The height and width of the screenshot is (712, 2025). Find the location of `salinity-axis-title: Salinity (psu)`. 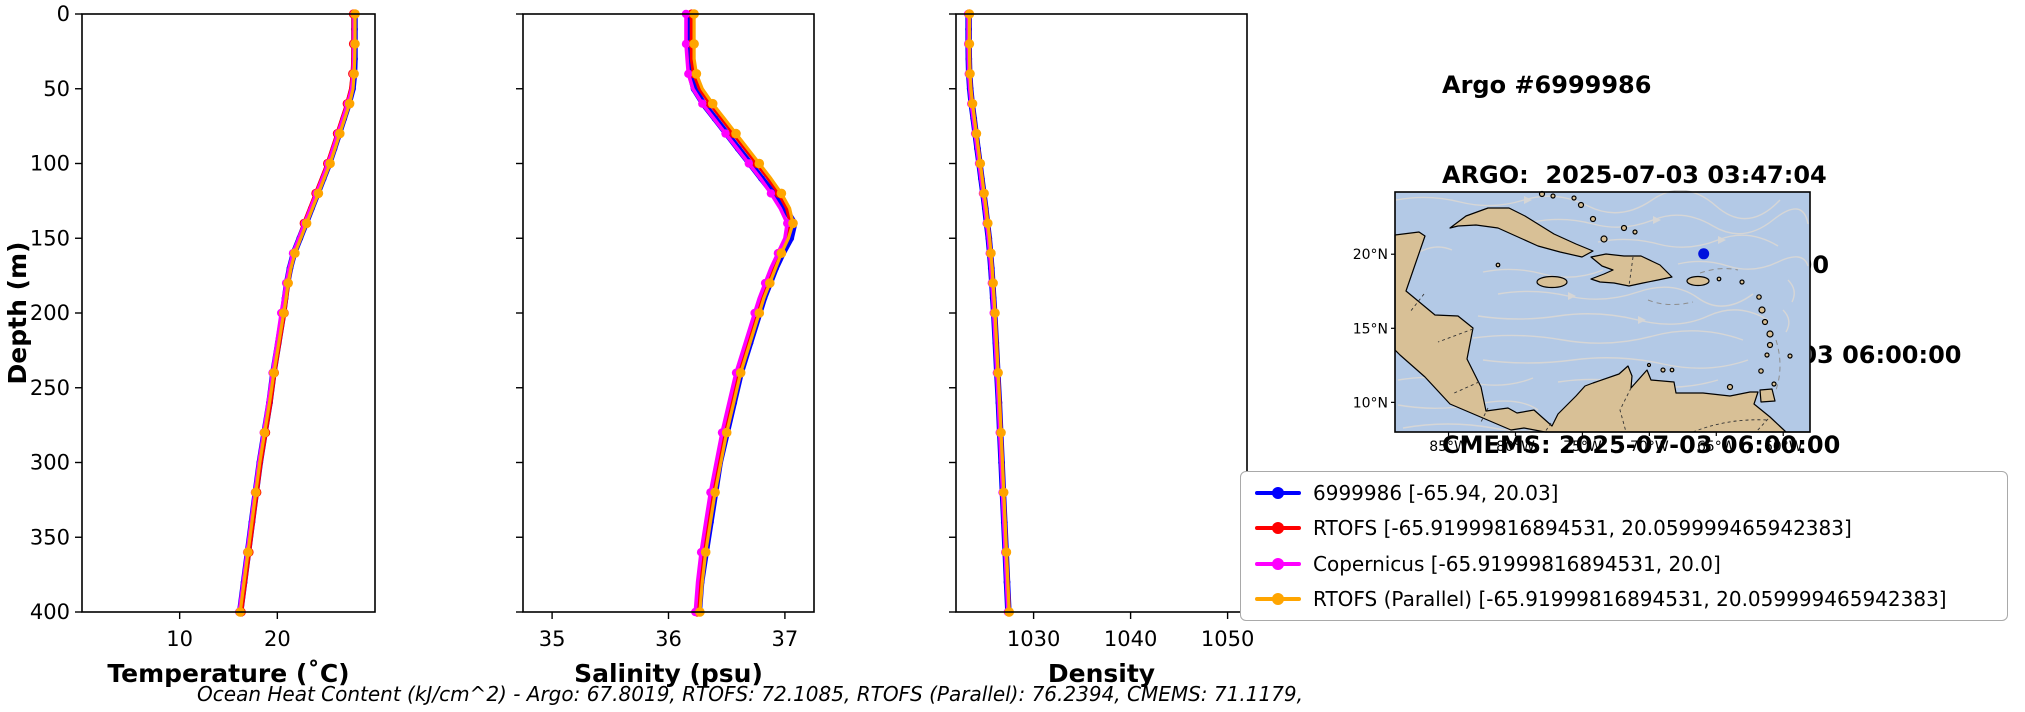

salinity-axis-title: Salinity (psu) is located at coordinates (668, 673).